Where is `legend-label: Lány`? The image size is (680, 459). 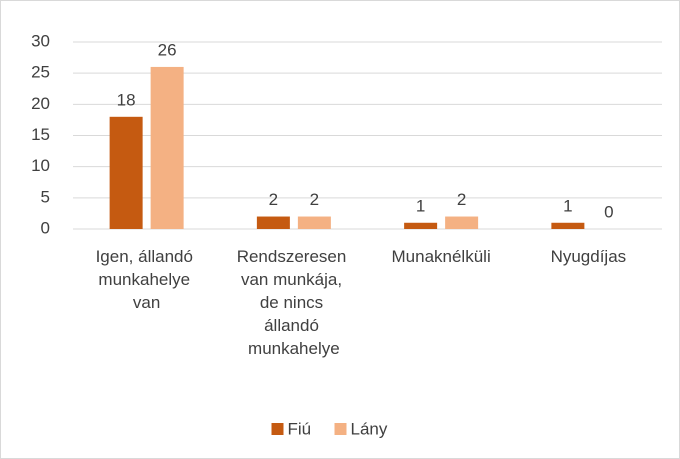 legend-label: Lány is located at coordinates (369, 428).